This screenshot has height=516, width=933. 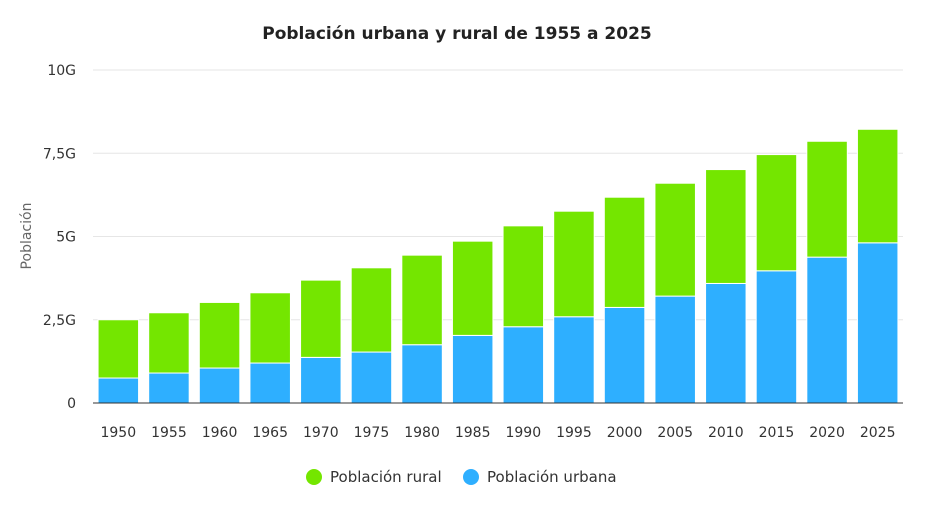 I want to click on bar-poblacion-urbana-2025, so click(x=877, y=323).